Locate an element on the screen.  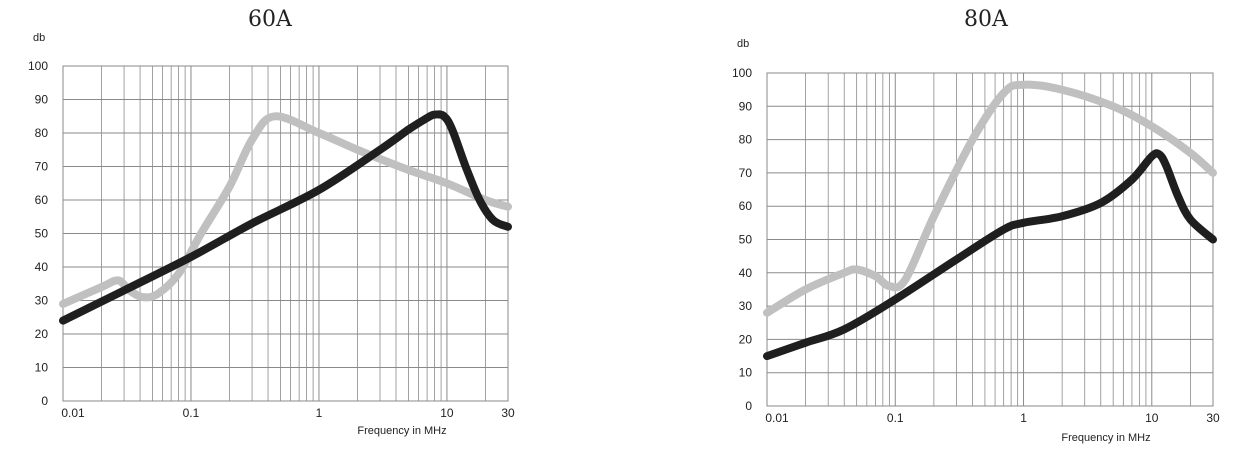
chart-title: 80A is located at coordinates (986, 19).